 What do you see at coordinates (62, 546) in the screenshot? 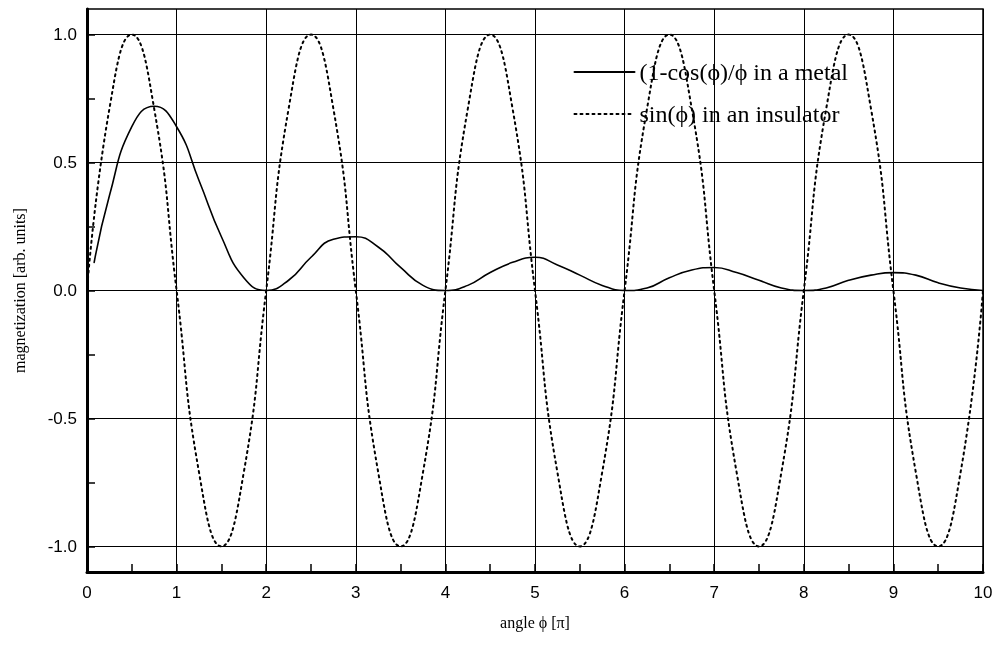
I see `y-tick-label: -1.0` at bounding box center [62, 546].